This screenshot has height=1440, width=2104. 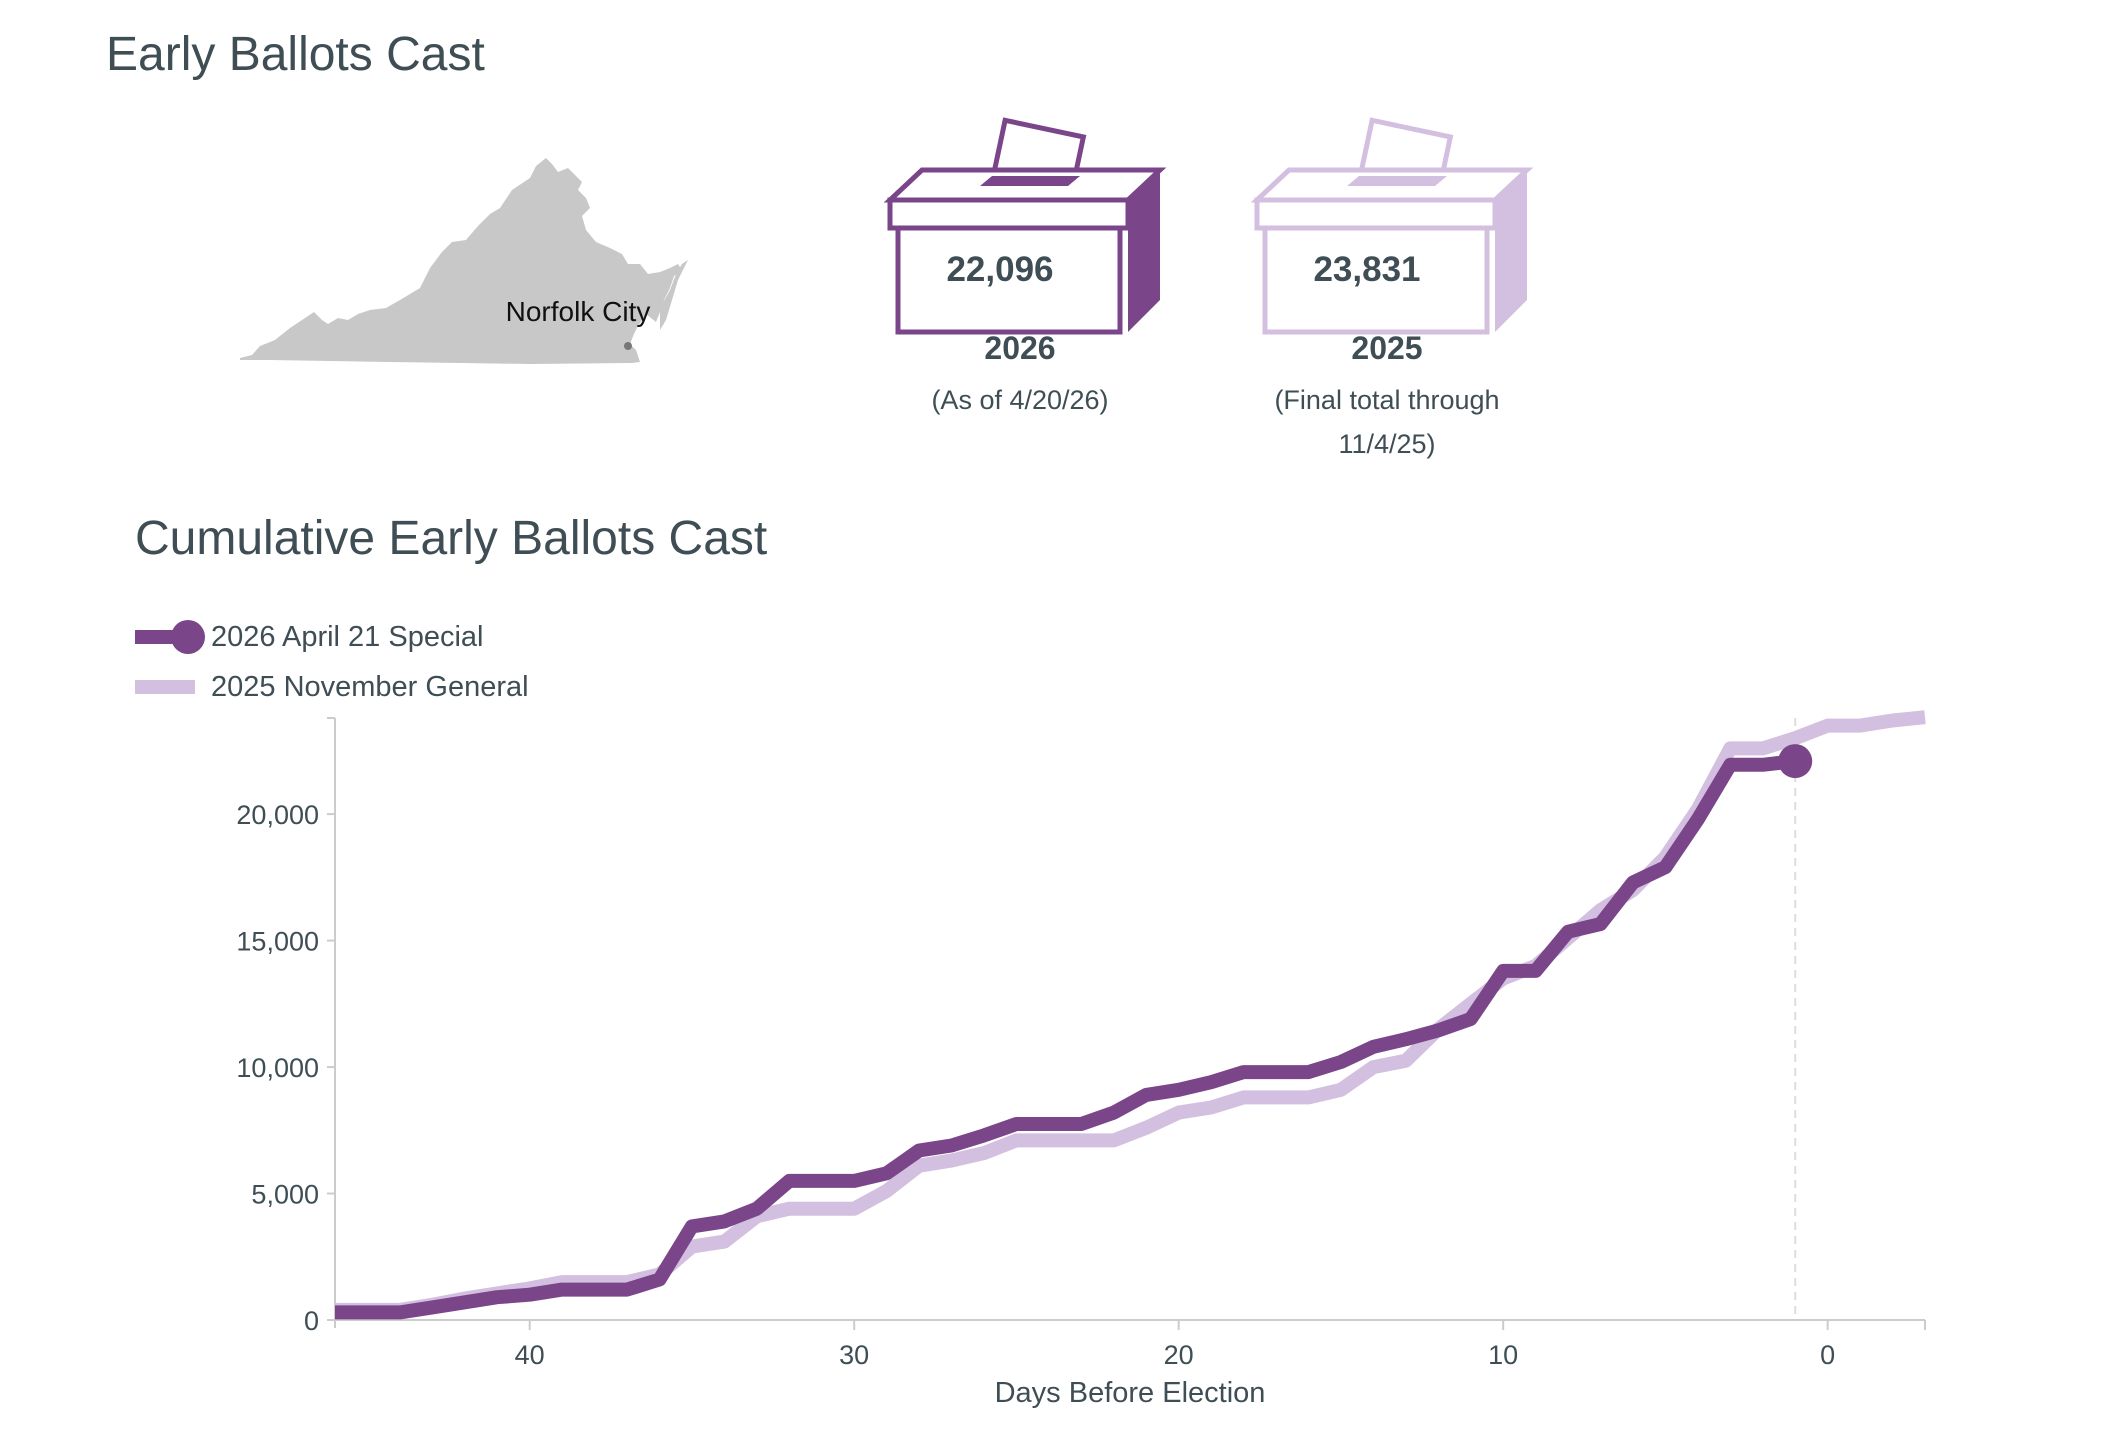 What do you see at coordinates (1179, 1355) in the screenshot?
I see `x-tick-label: 20` at bounding box center [1179, 1355].